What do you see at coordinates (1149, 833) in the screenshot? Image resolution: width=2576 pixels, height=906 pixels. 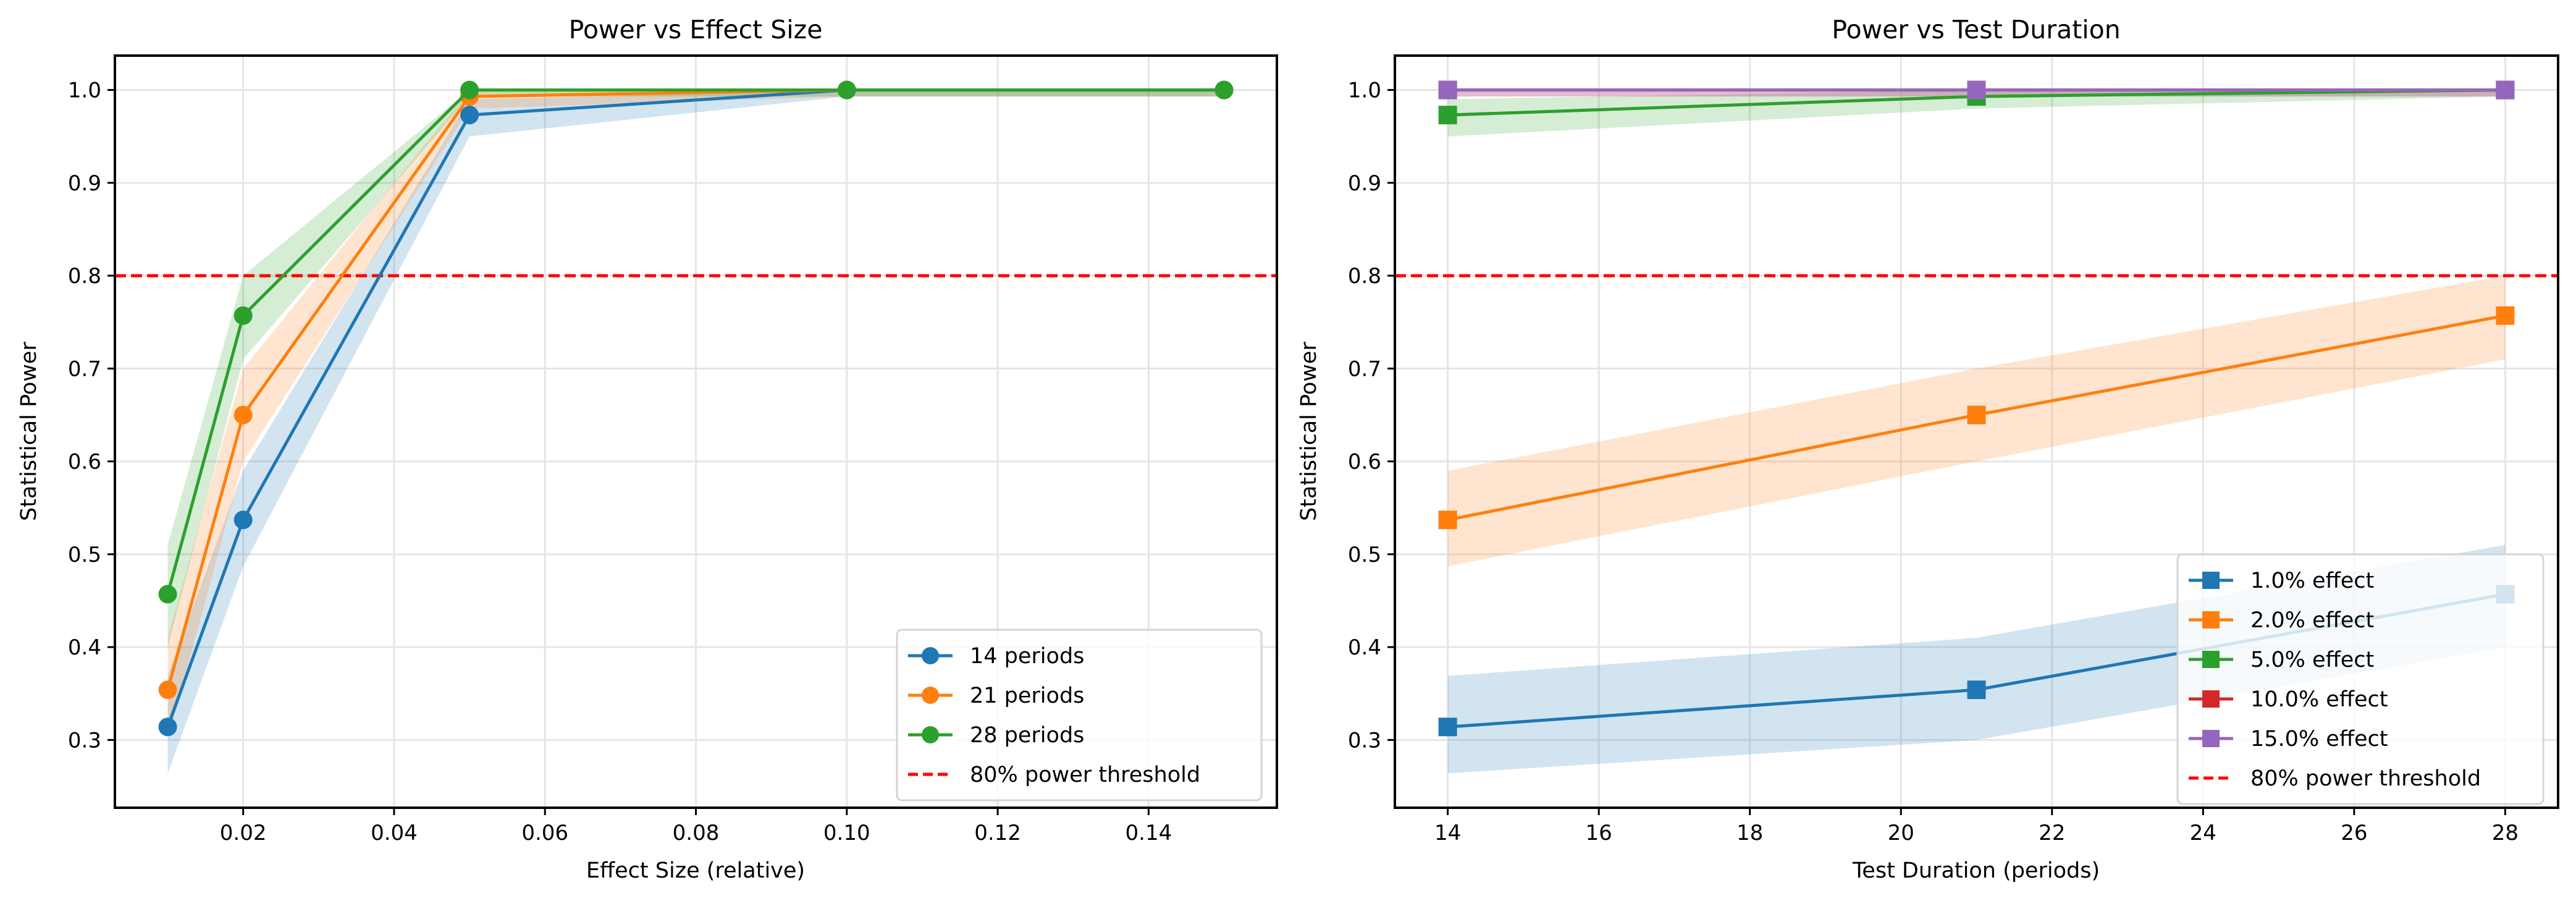 I see `x-tick-label: 0.14` at bounding box center [1149, 833].